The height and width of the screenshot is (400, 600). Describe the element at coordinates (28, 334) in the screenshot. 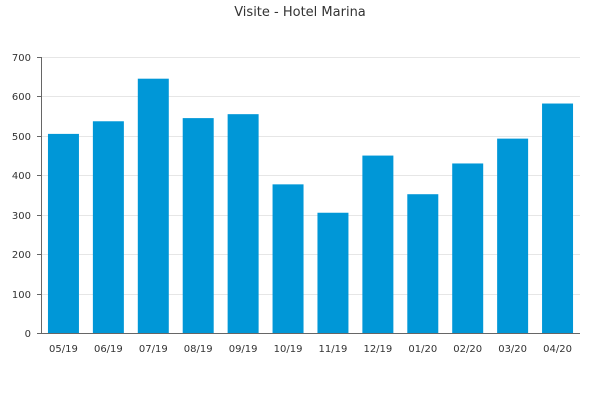

I see `y-tick-label: 0` at that location.